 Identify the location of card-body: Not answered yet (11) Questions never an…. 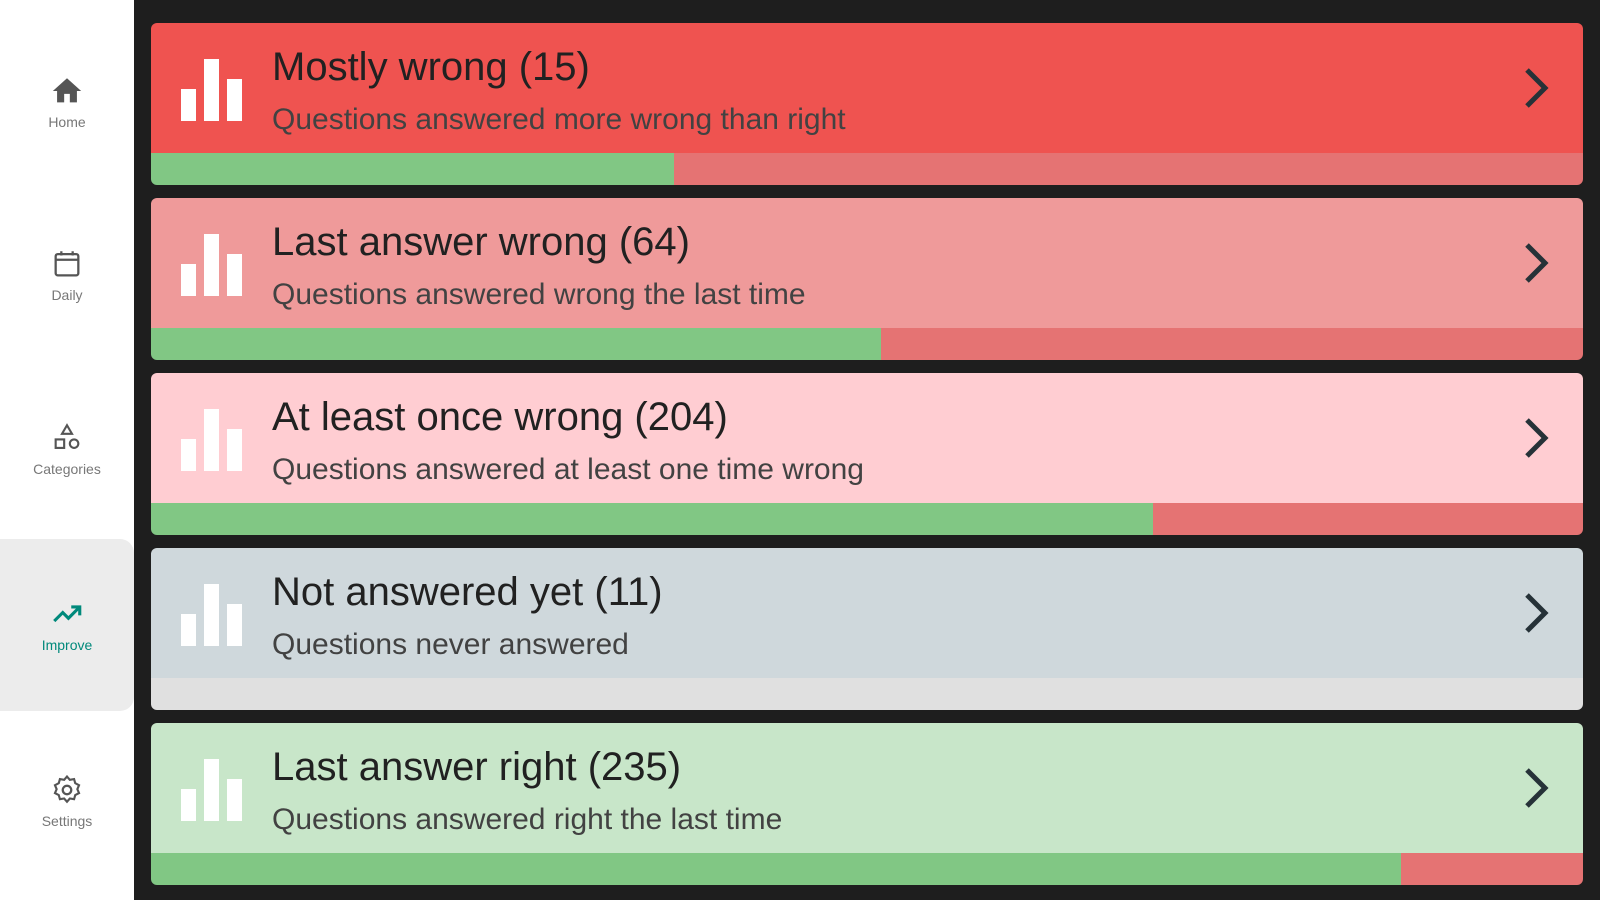
(867, 613).